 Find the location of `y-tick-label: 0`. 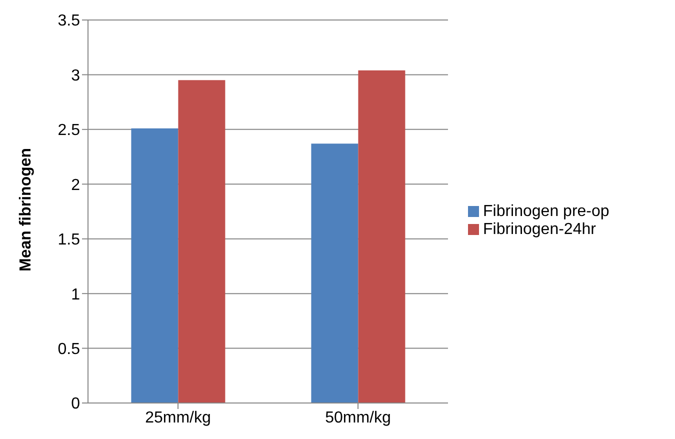

y-tick-label: 0 is located at coordinates (75, 404).